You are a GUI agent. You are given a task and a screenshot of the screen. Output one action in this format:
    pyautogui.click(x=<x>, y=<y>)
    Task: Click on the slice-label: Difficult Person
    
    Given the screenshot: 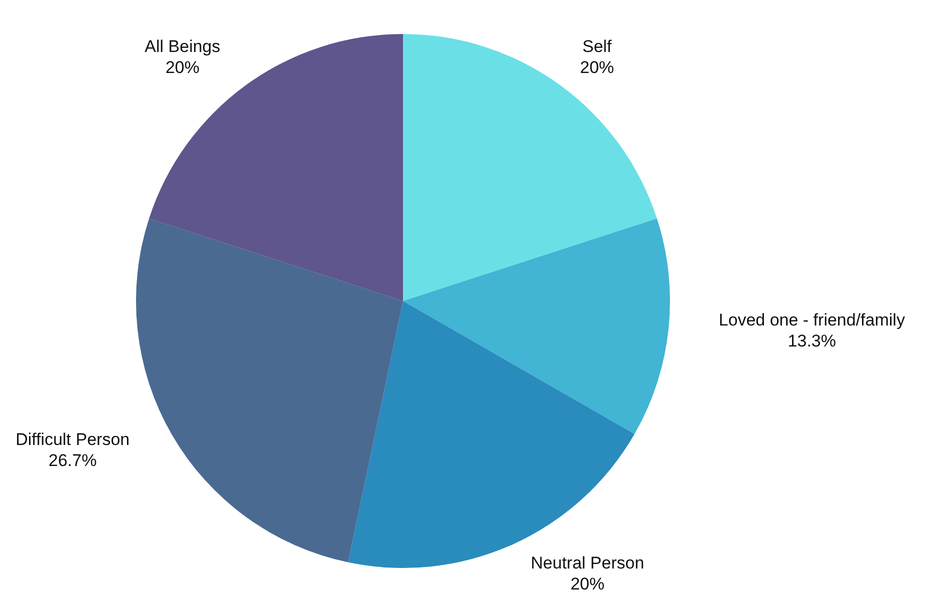 What is the action you would take?
    pyautogui.click(x=73, y=440)
    